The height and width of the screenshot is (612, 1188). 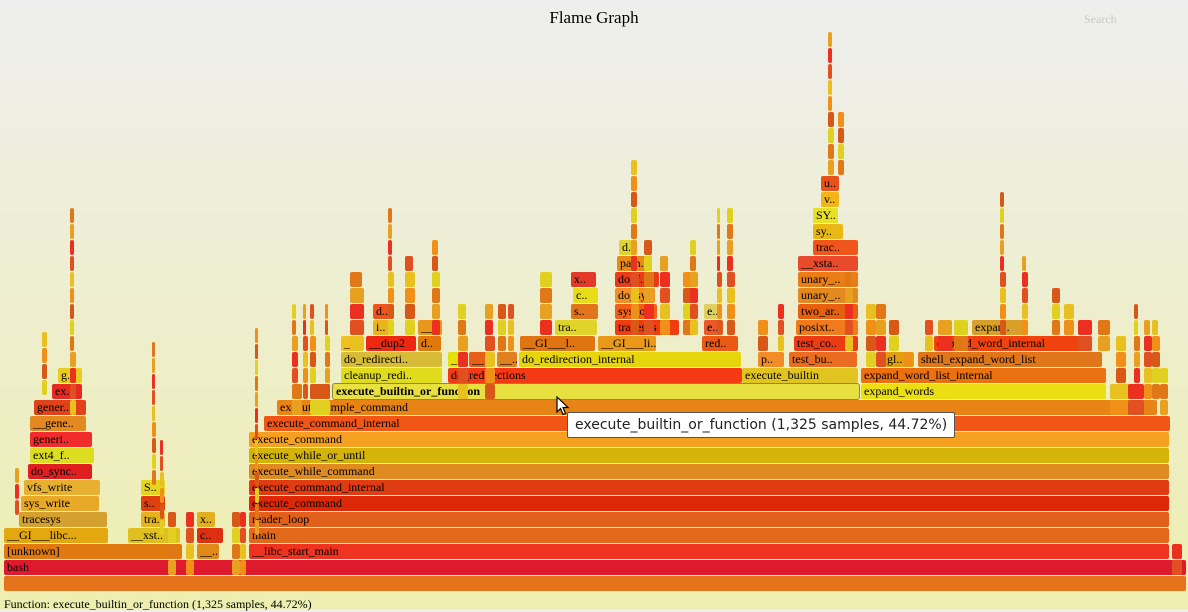 What do you see at coordinates (983, 391) in the screenshot?
I see `flame-frame: expand_words` at bounding box center [983, 391].